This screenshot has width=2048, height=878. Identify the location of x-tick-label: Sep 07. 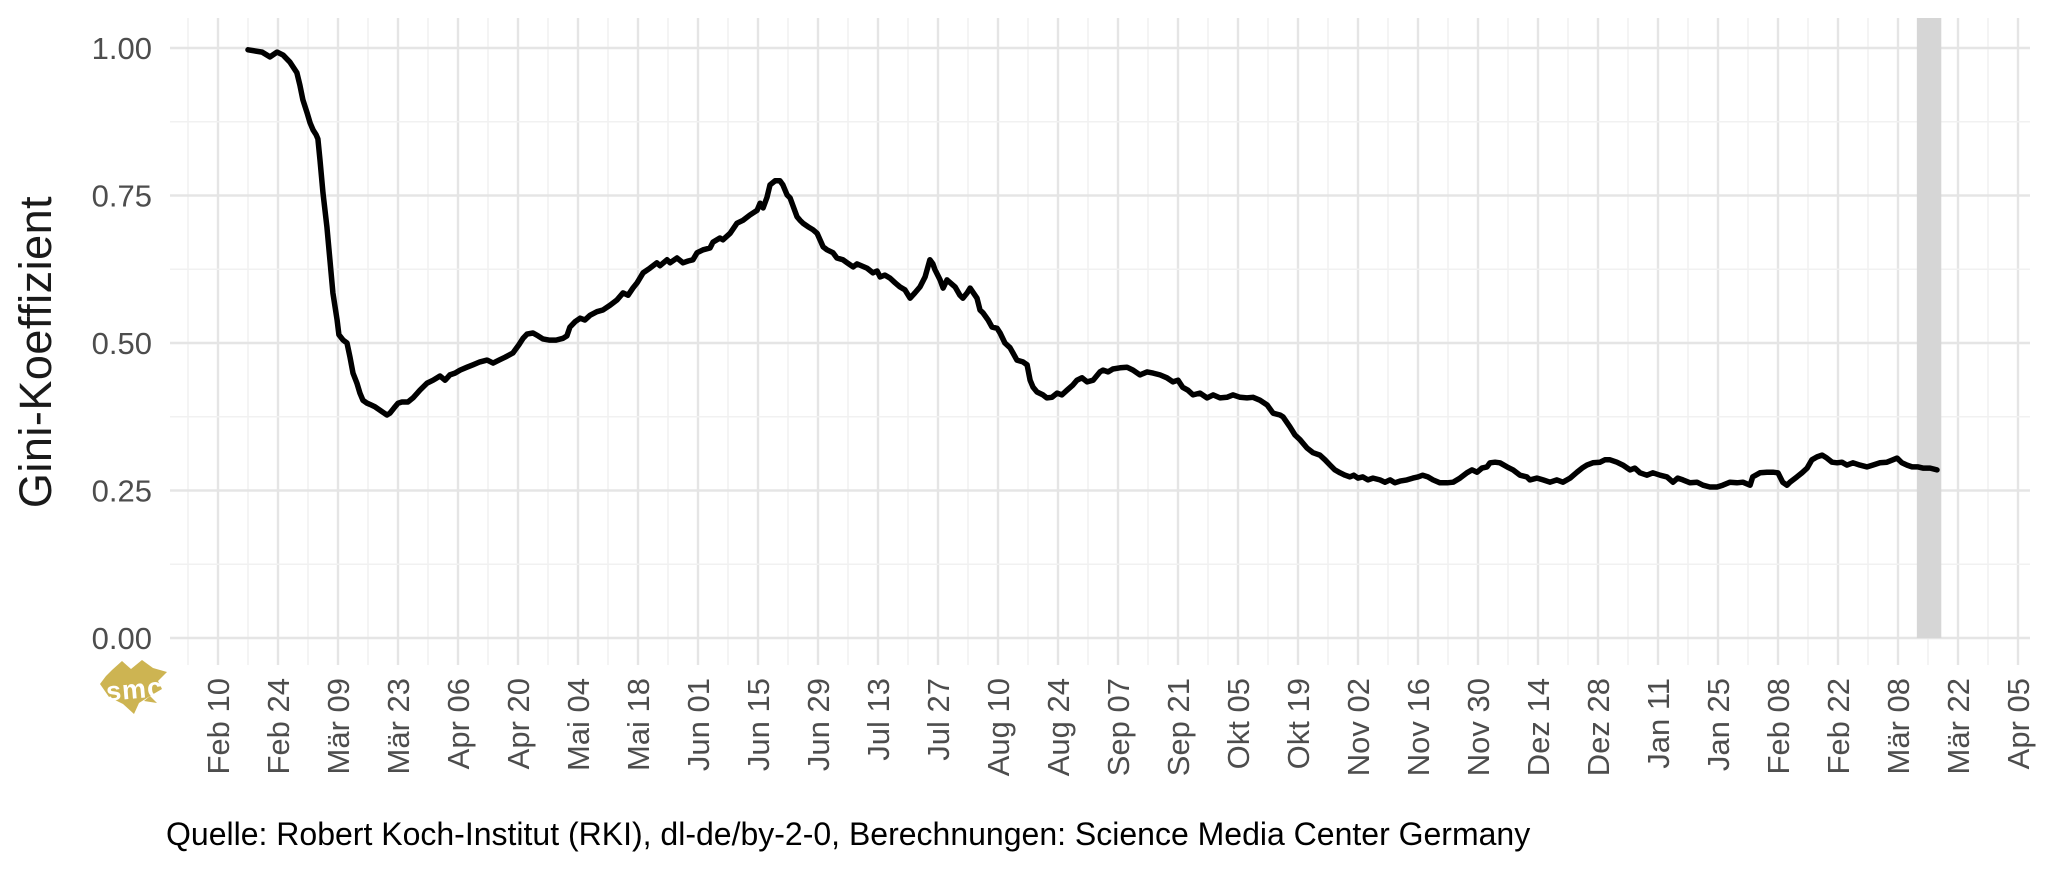
(1118, 727).